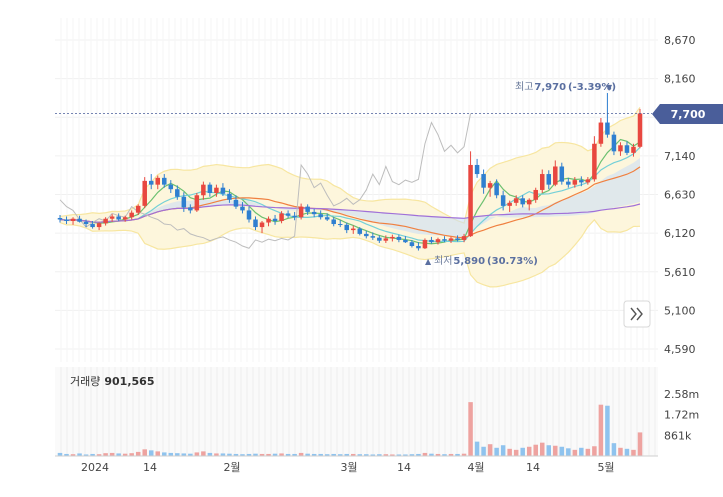 The width and height of the screenshot is (723, 497). Describe the element at coordinates (356, 411) in the screenshot. I see `volume-bg` at that location.